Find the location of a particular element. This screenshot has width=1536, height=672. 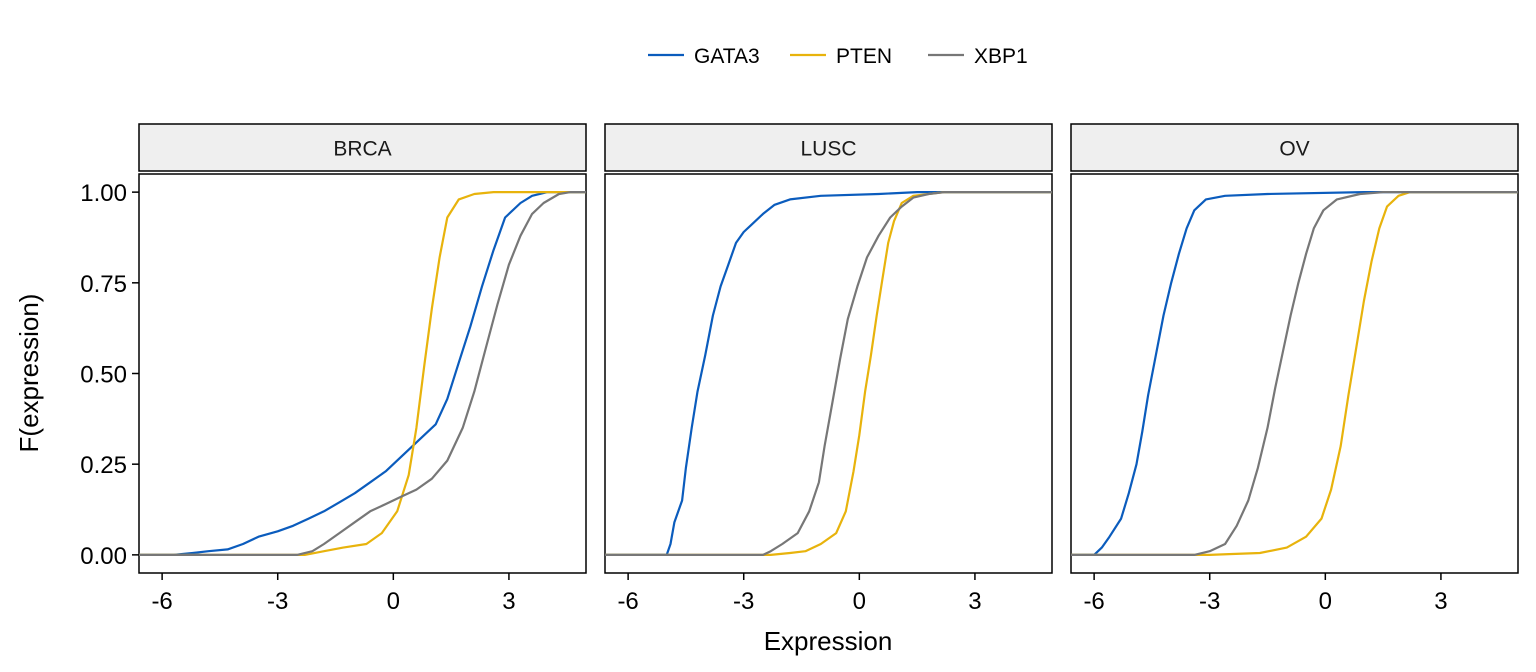

y-tick-label: 0.50 is located at coordinates (103, 375).